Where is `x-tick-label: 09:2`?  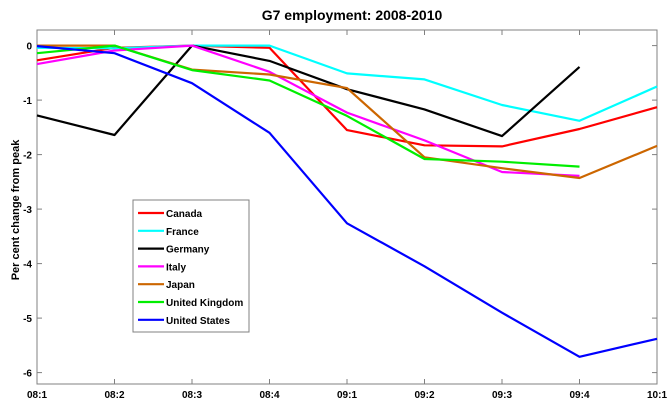 x-tick-label: 09:2 is located at coordinates (424, 395).